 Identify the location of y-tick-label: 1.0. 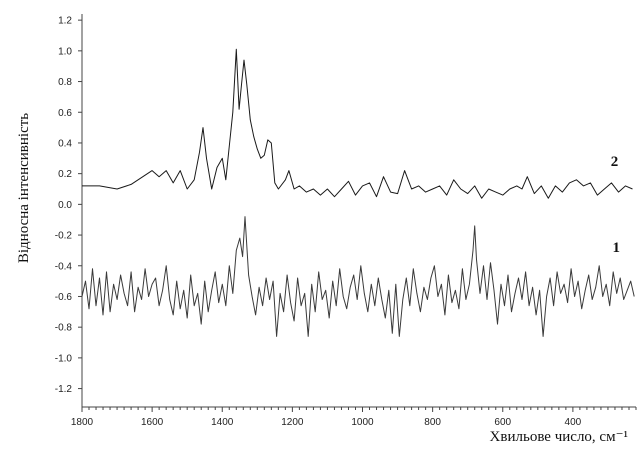
(65, 51).